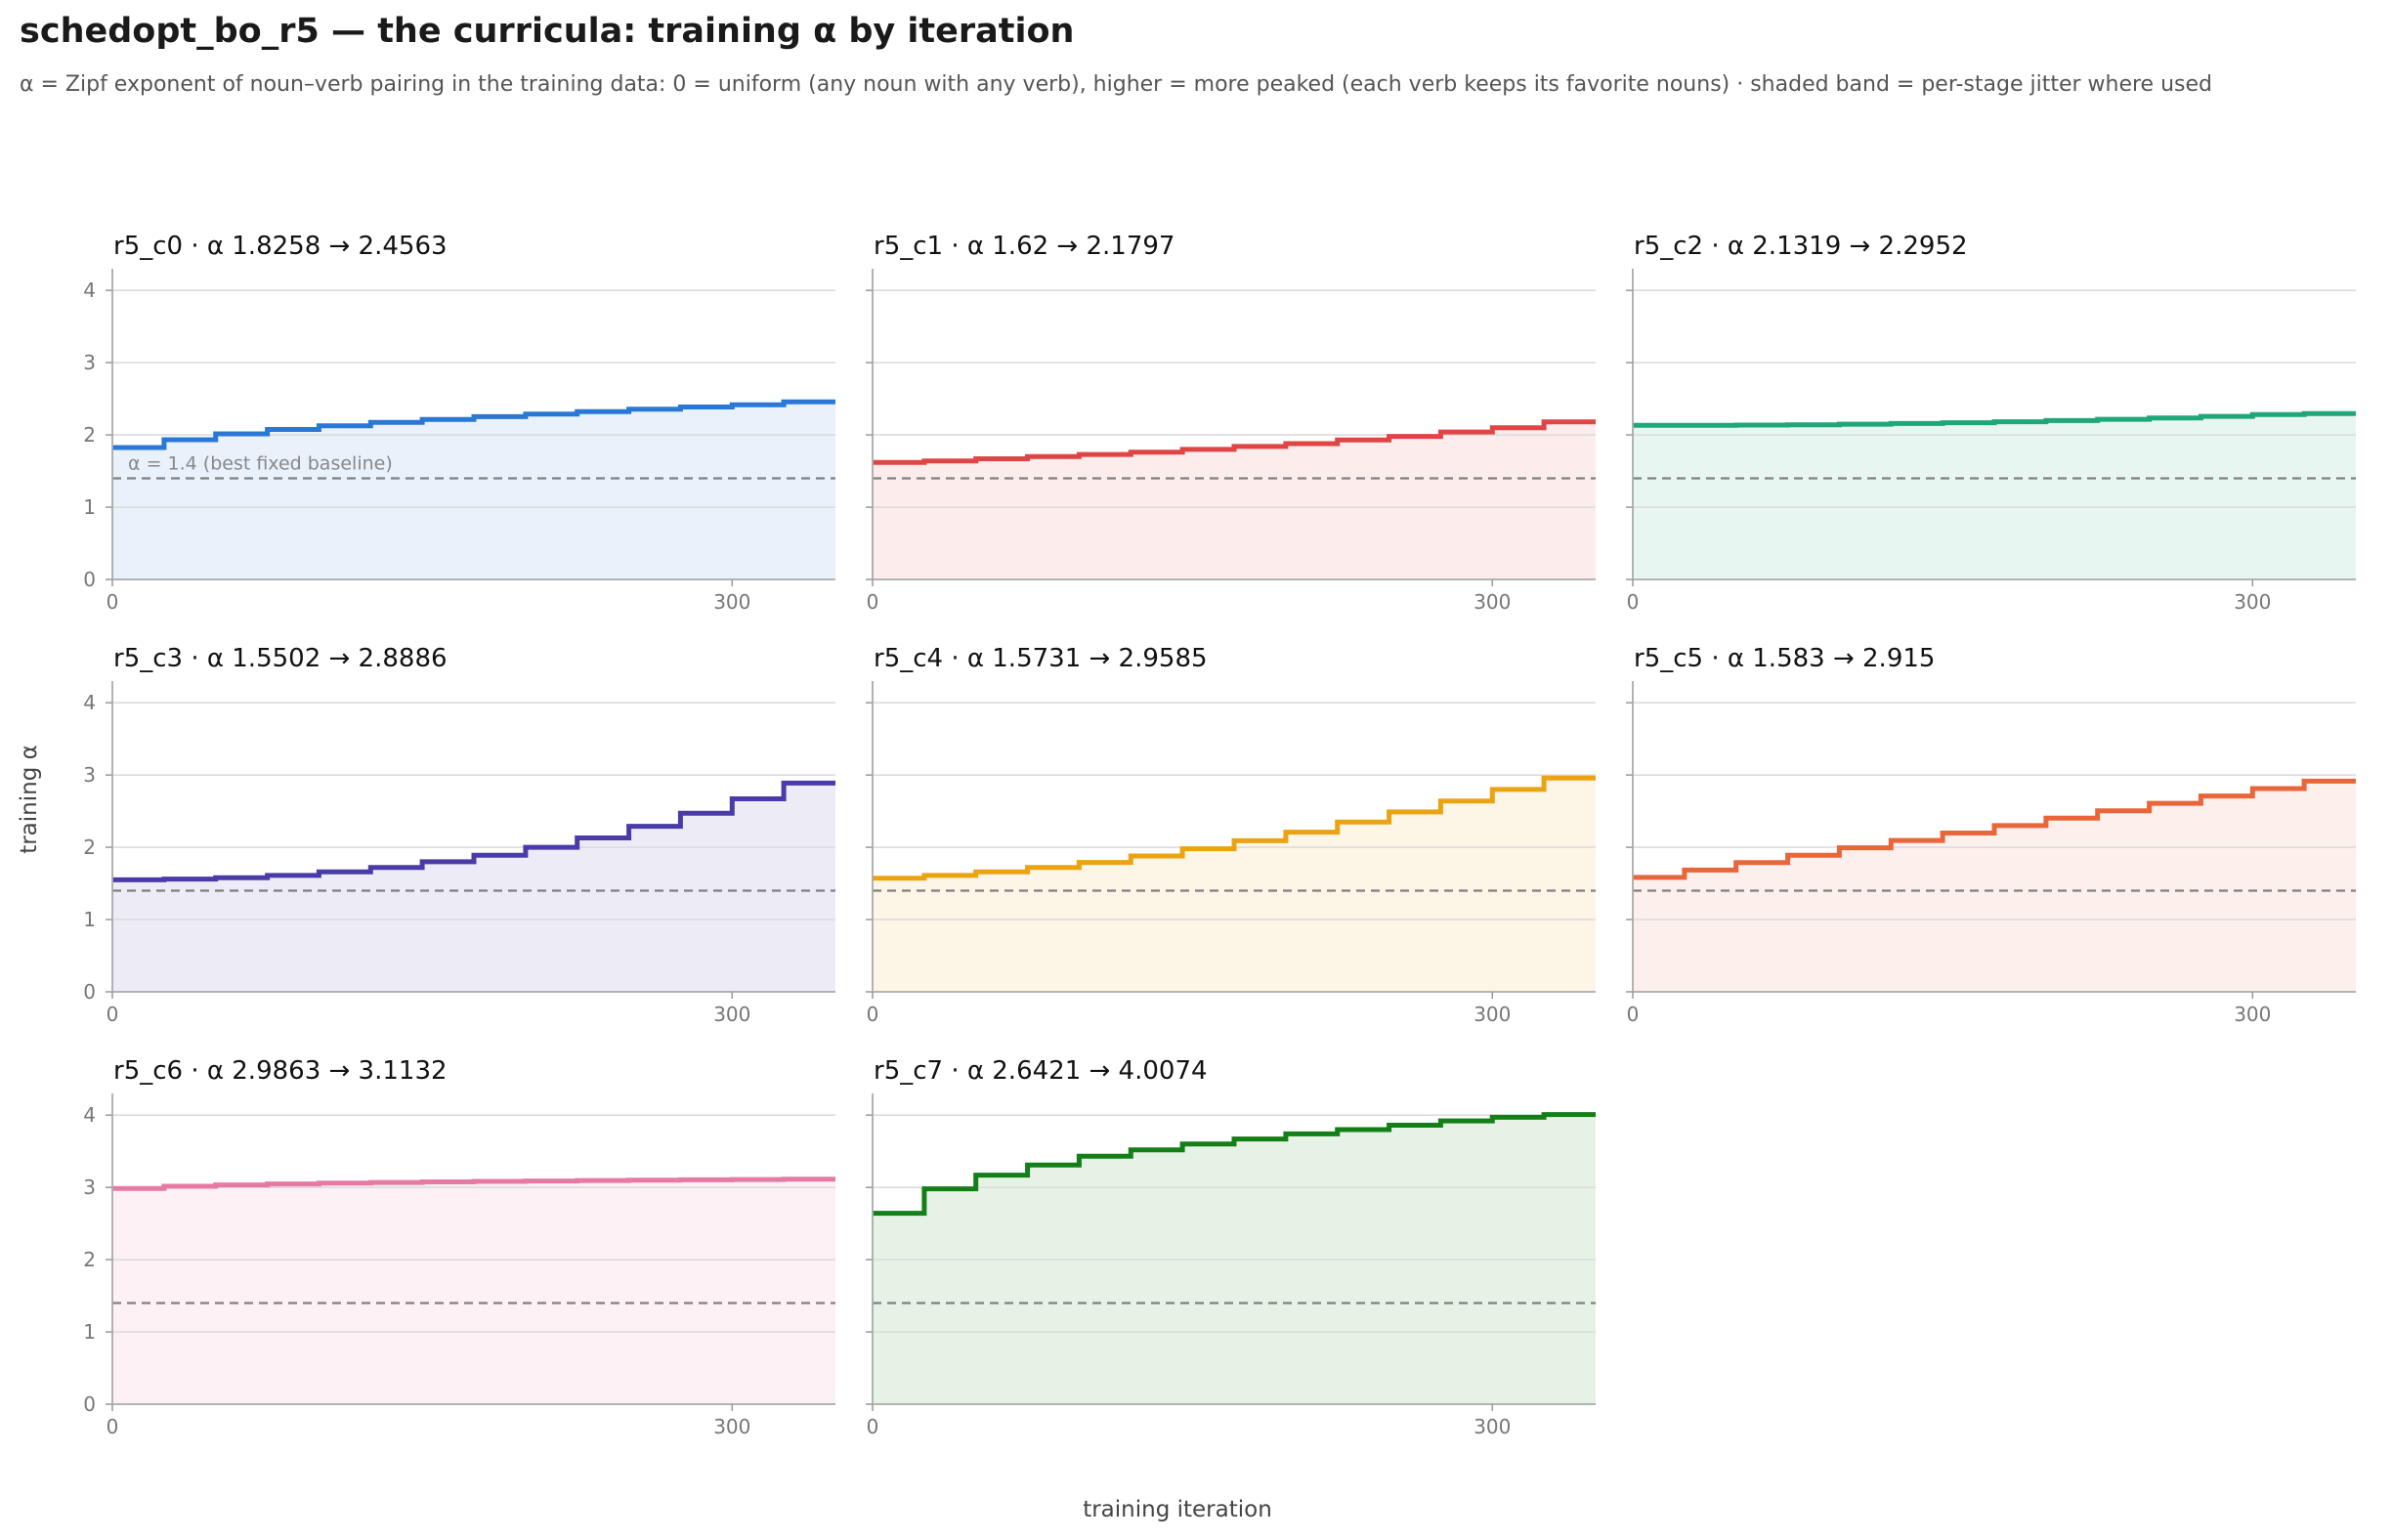  I want to click on area-fill-r5_c0, so click(473, 490).